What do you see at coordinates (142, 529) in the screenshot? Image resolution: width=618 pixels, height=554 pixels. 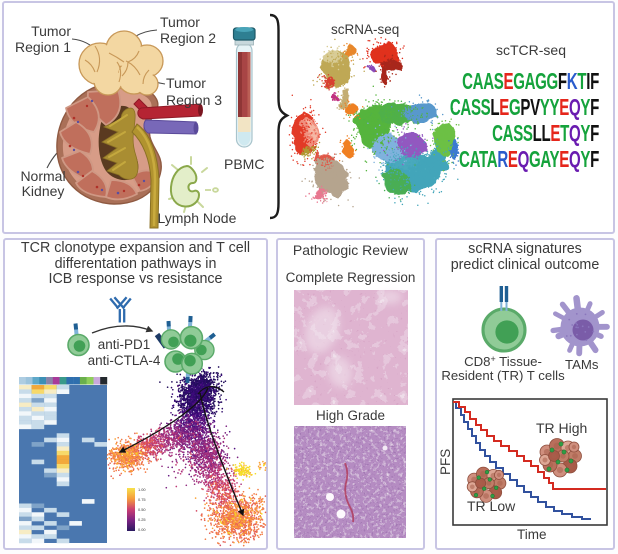 I see `svg-text: 0.00` at bounding box center [142, 529].